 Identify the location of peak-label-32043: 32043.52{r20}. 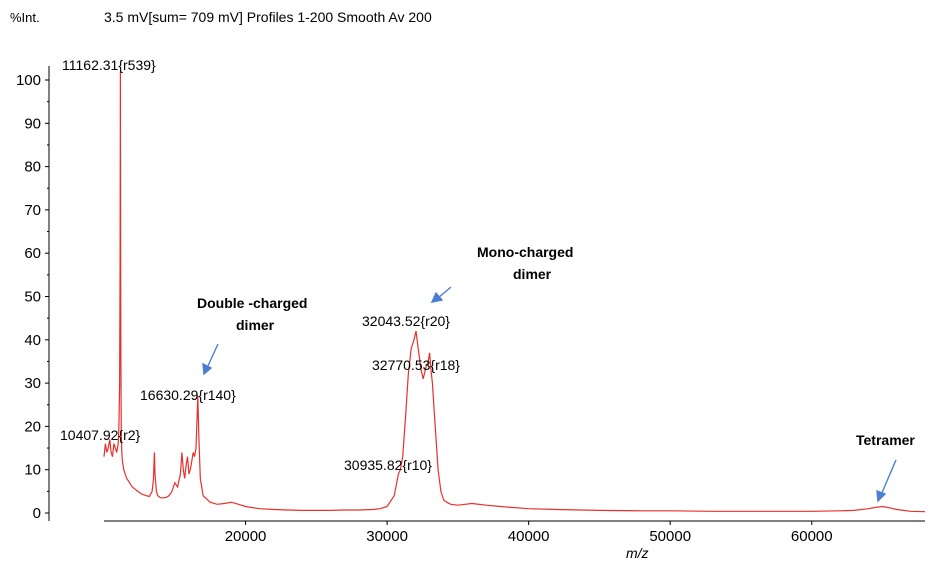
(406, 321).